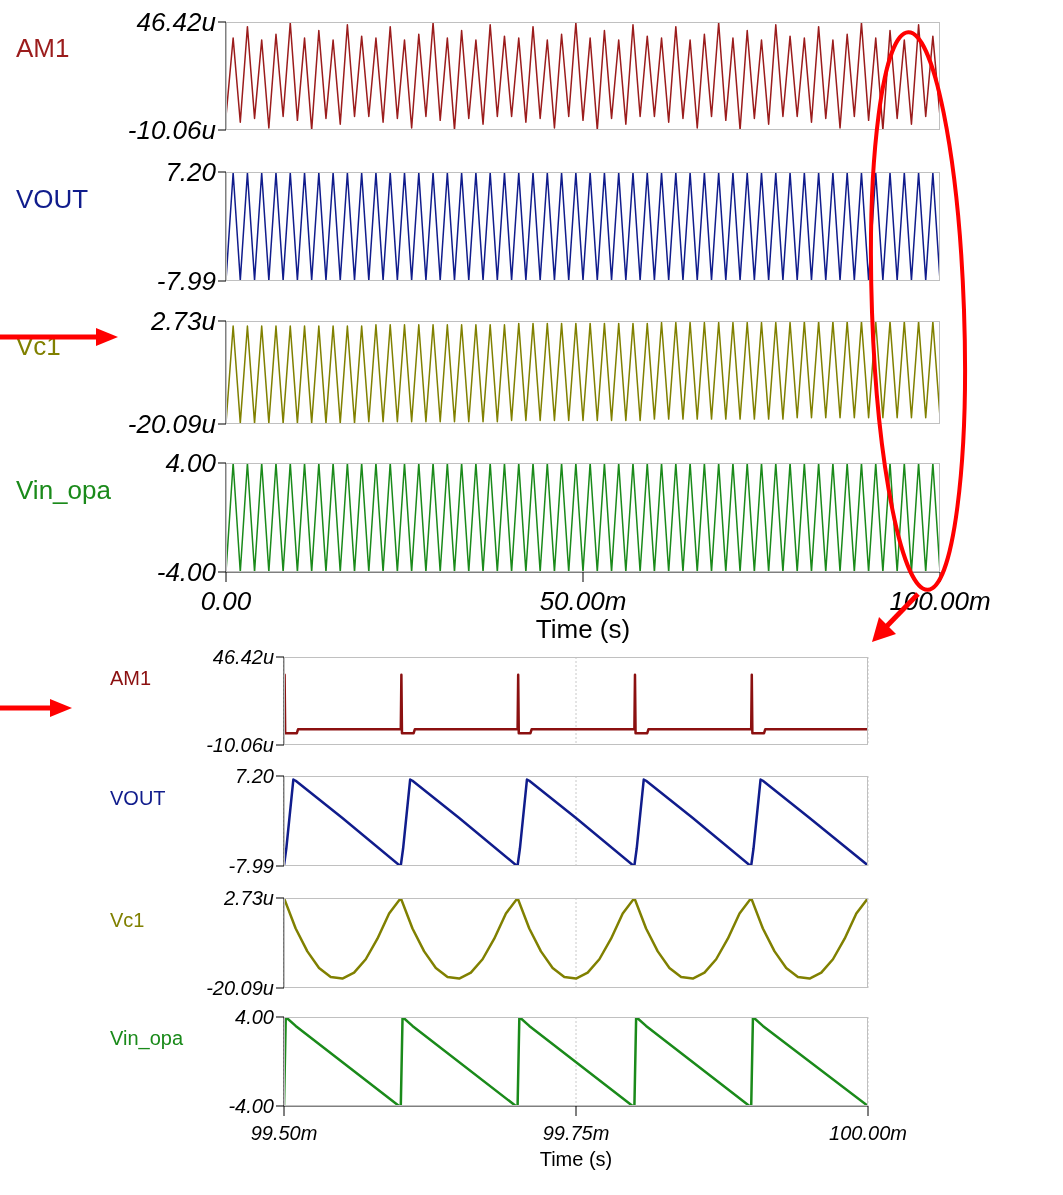  I want to click on x-tick-label: 50.00m, so click(583, 601).